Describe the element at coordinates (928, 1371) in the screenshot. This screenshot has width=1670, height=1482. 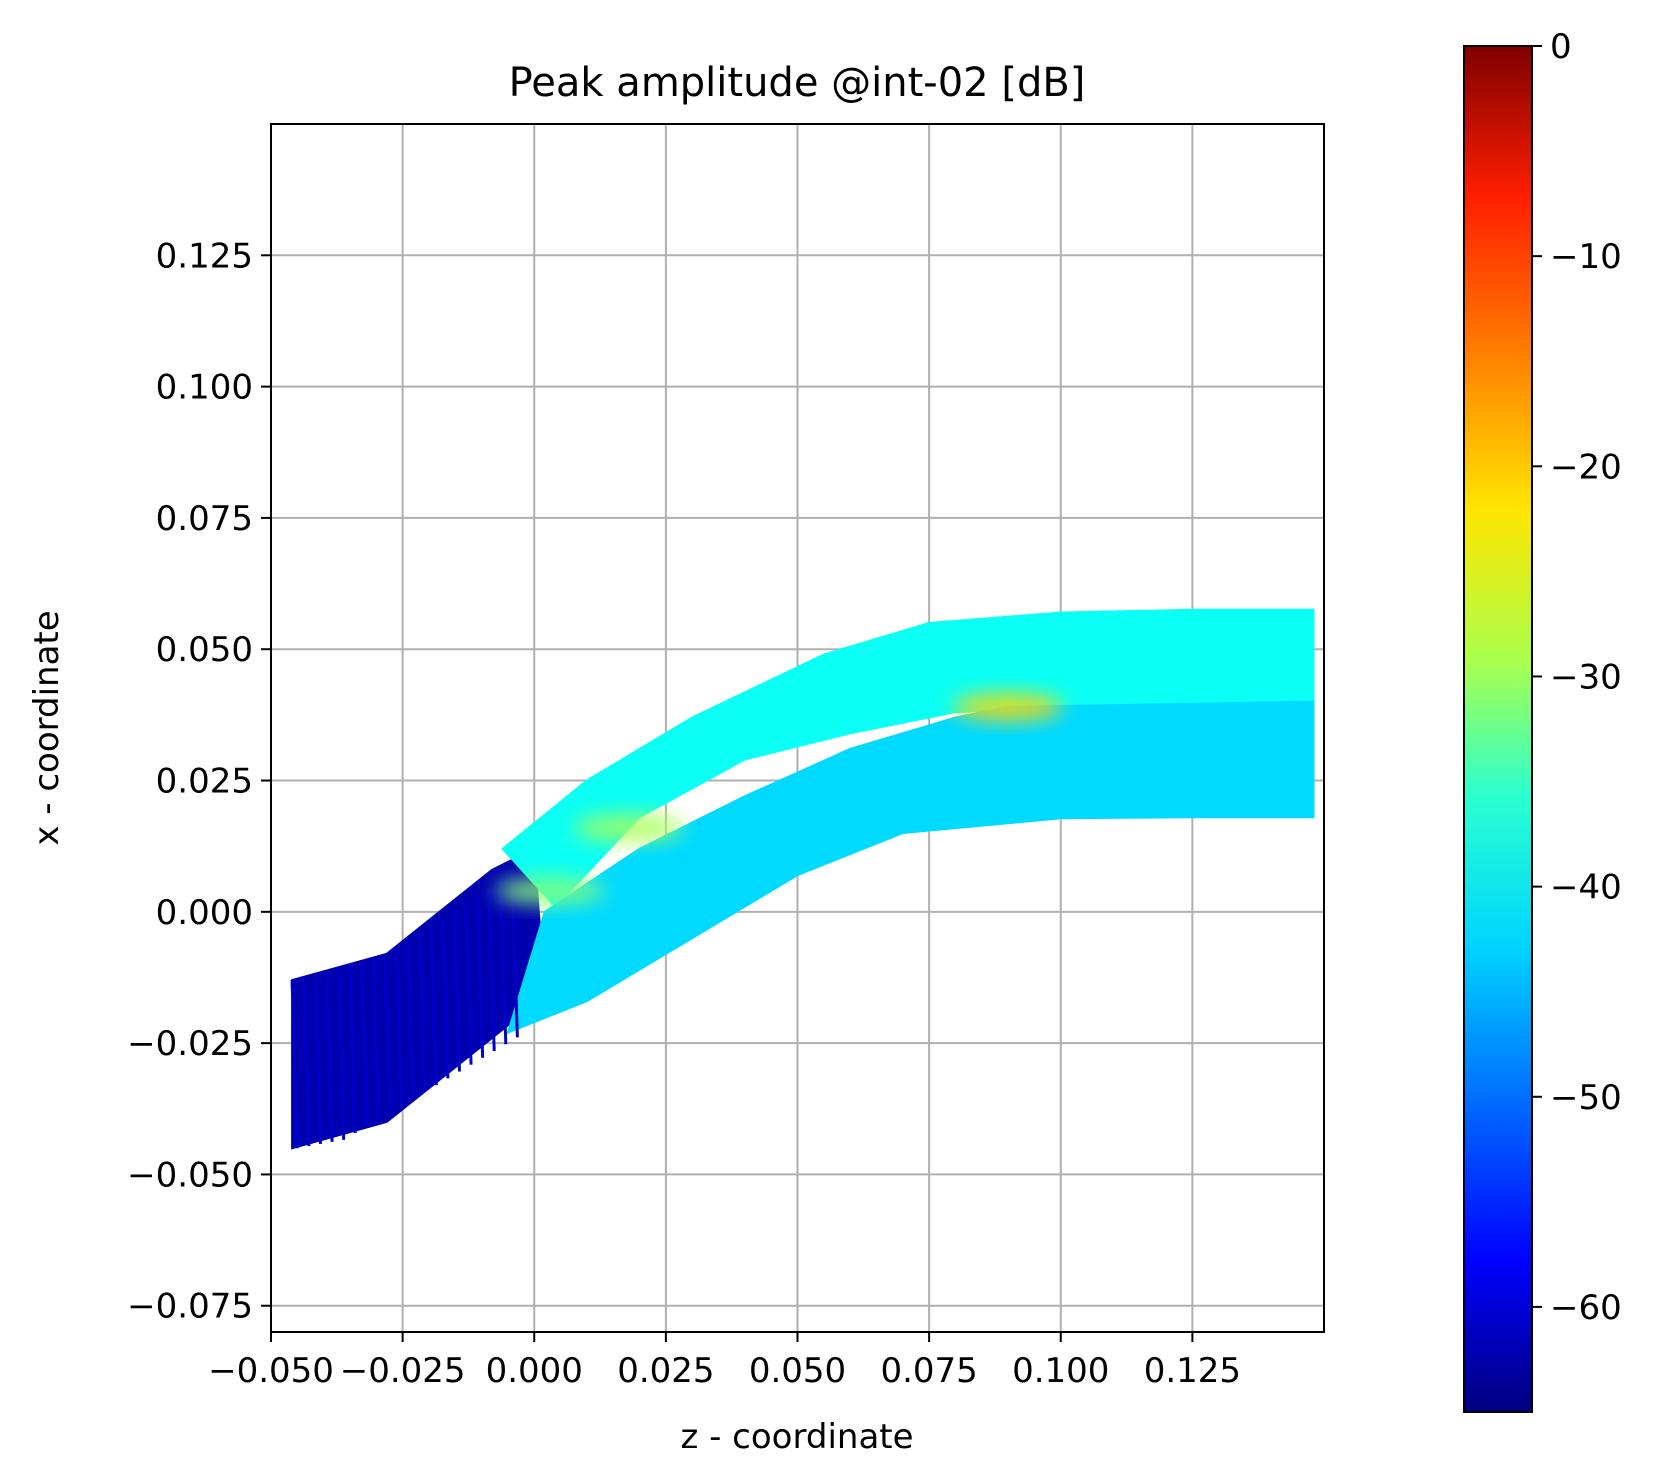
I see `x-tick-label: 0.075` at that location.